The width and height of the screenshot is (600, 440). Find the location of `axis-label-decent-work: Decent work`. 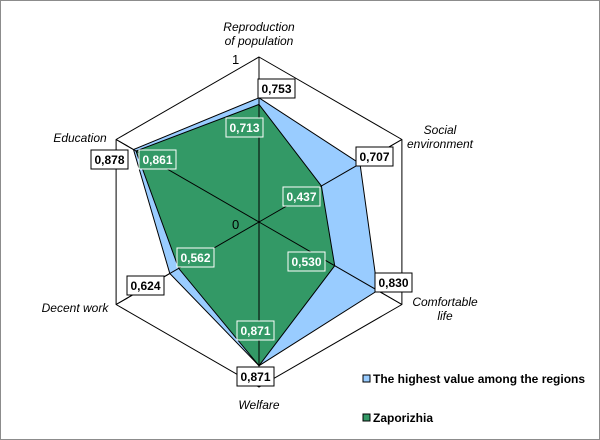

axis-label-decent-work: Decent work is located at coordinates (76, 308).